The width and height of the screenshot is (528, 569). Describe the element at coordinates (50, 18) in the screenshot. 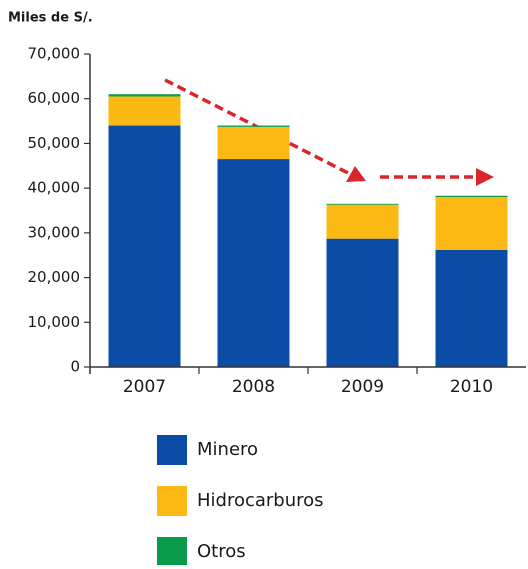

I see `chart-title: Miles de S/.` at that location.